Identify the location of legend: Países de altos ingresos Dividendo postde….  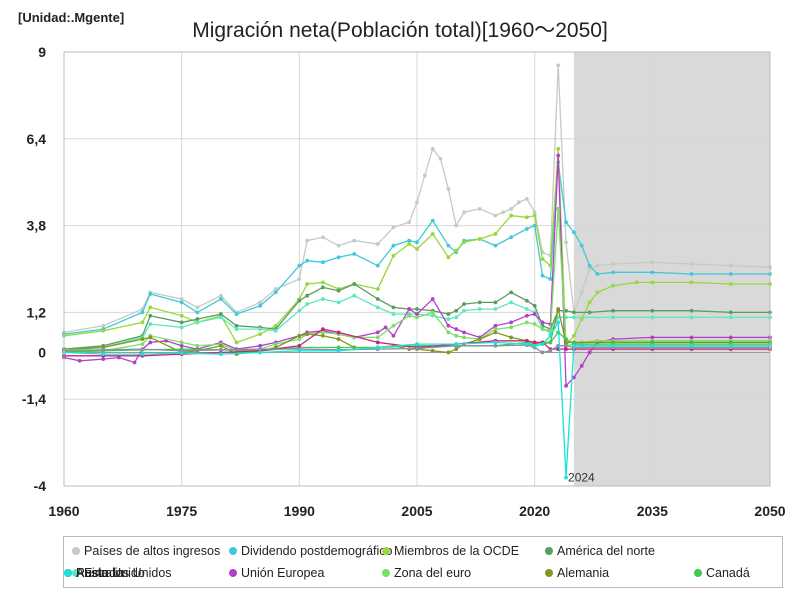
(423, 562).